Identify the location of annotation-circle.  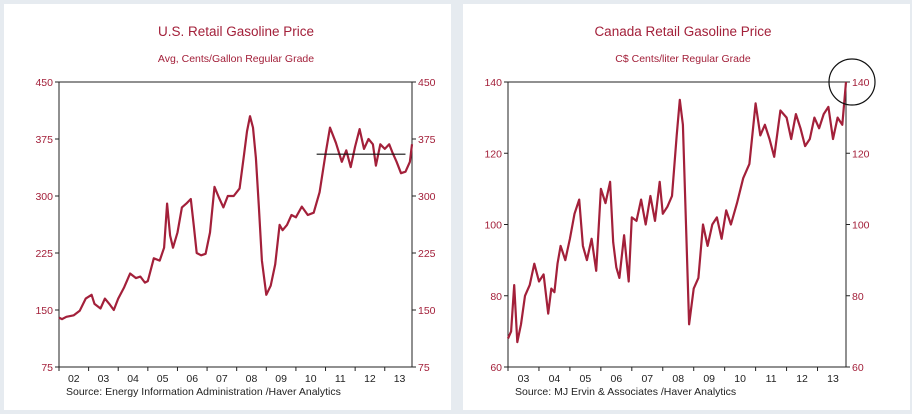
(852, 82).